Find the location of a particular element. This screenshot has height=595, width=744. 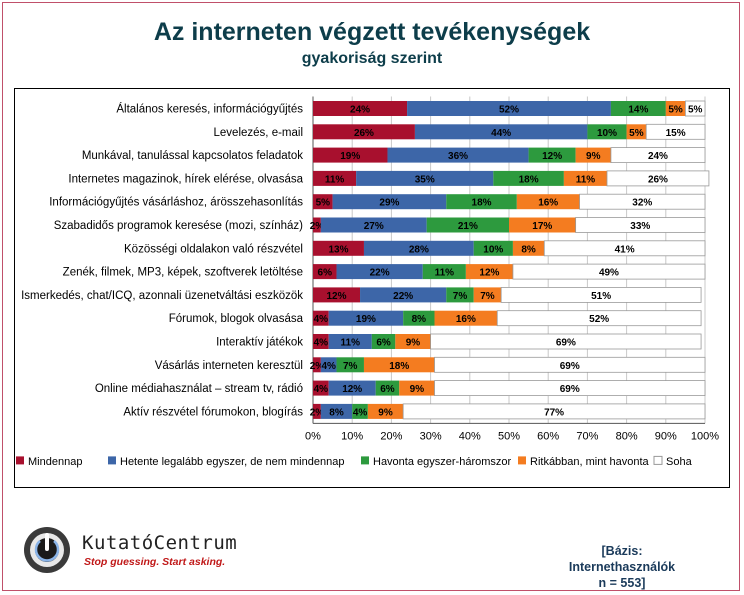

data-label: 33% is located at coordinates (640, 226).